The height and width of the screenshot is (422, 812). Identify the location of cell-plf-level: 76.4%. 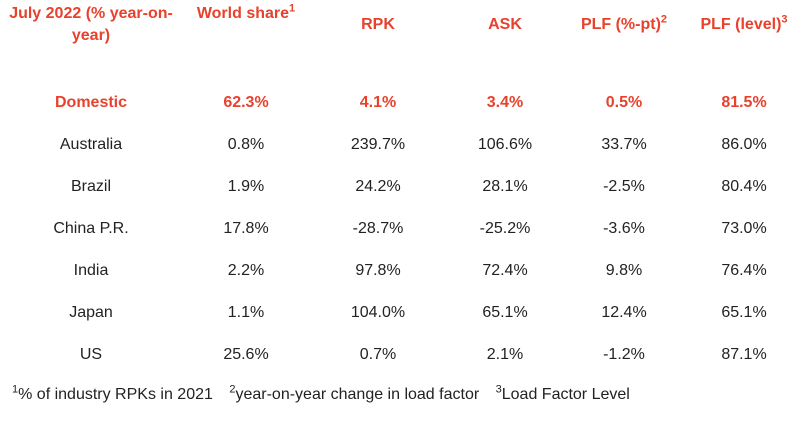
(744, 270).